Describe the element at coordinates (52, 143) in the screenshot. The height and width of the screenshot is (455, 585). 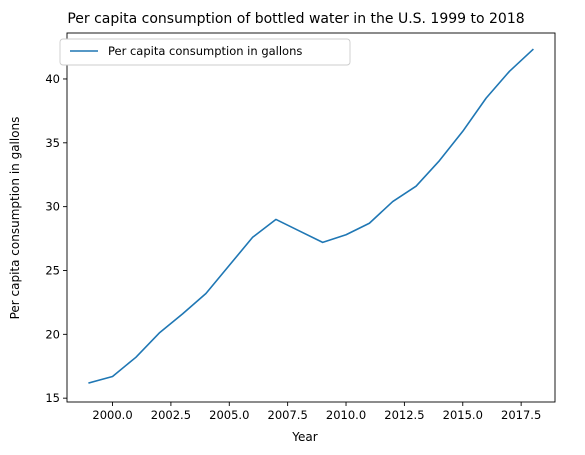
I see `y-tick-label: 35` at that location.